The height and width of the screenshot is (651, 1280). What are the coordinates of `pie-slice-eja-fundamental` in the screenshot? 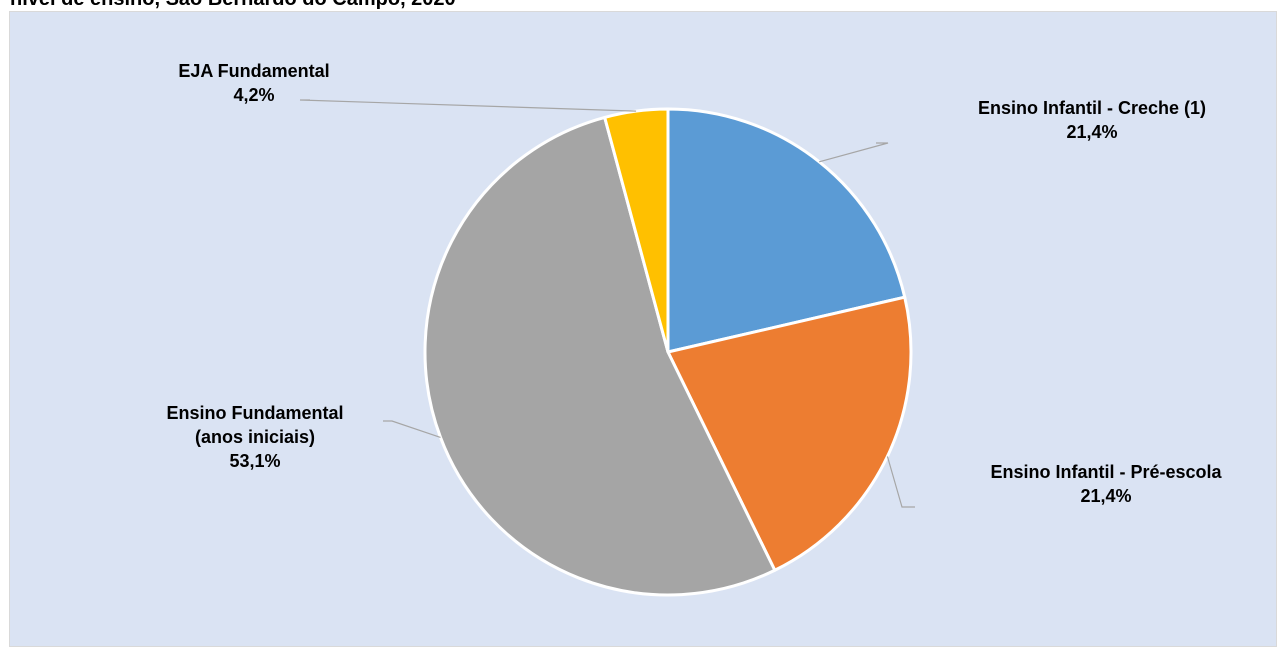 It's located at (636, 230).